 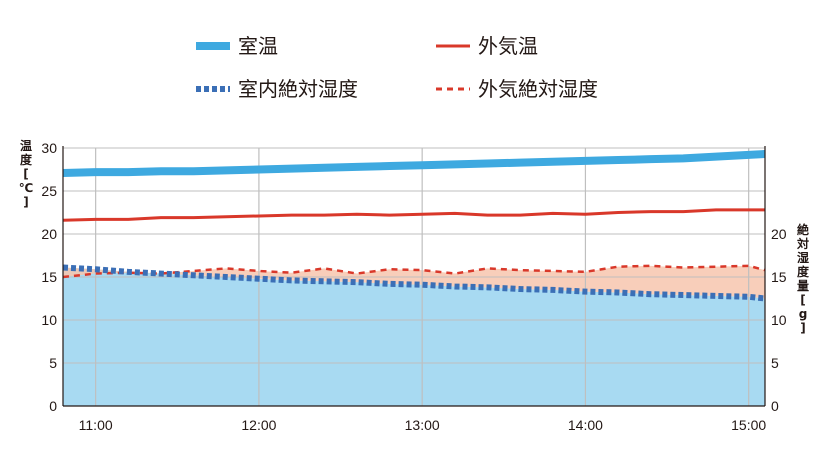 I want to click on right-tick-label: 5, so click(x=775, y=363).